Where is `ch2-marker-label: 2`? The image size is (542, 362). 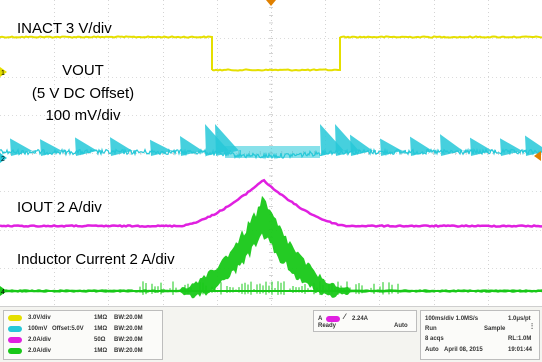 ch2-marker-label: 2 is located at coordinates (3, 159).